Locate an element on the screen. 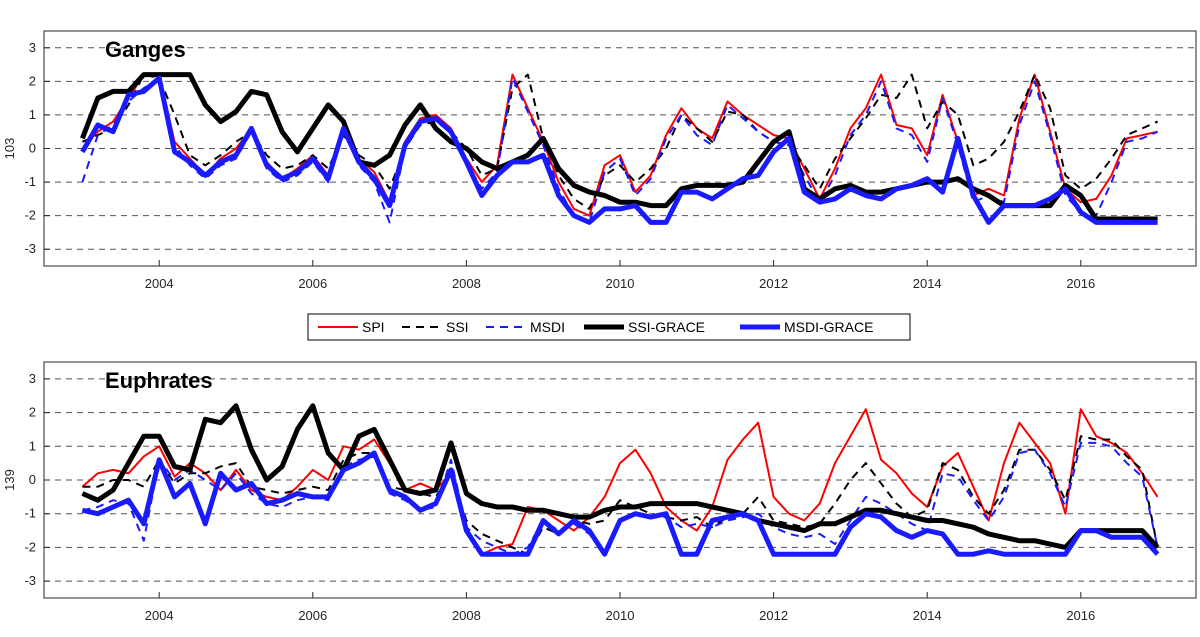 The image size is (1200, 637). legend-label-msdi: MSDI is located at coordinates (547, 327).